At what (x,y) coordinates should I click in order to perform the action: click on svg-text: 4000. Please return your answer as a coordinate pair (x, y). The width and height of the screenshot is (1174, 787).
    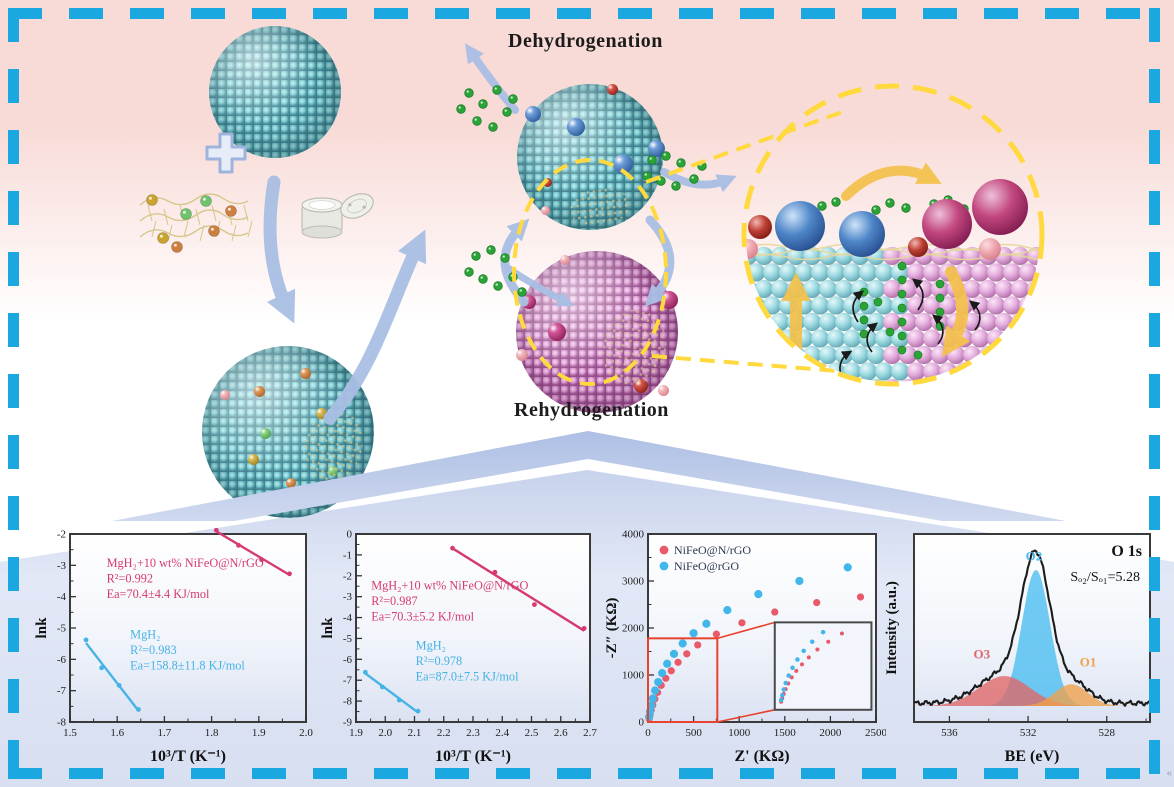
    Looking at the image, I should click on (633, 535).